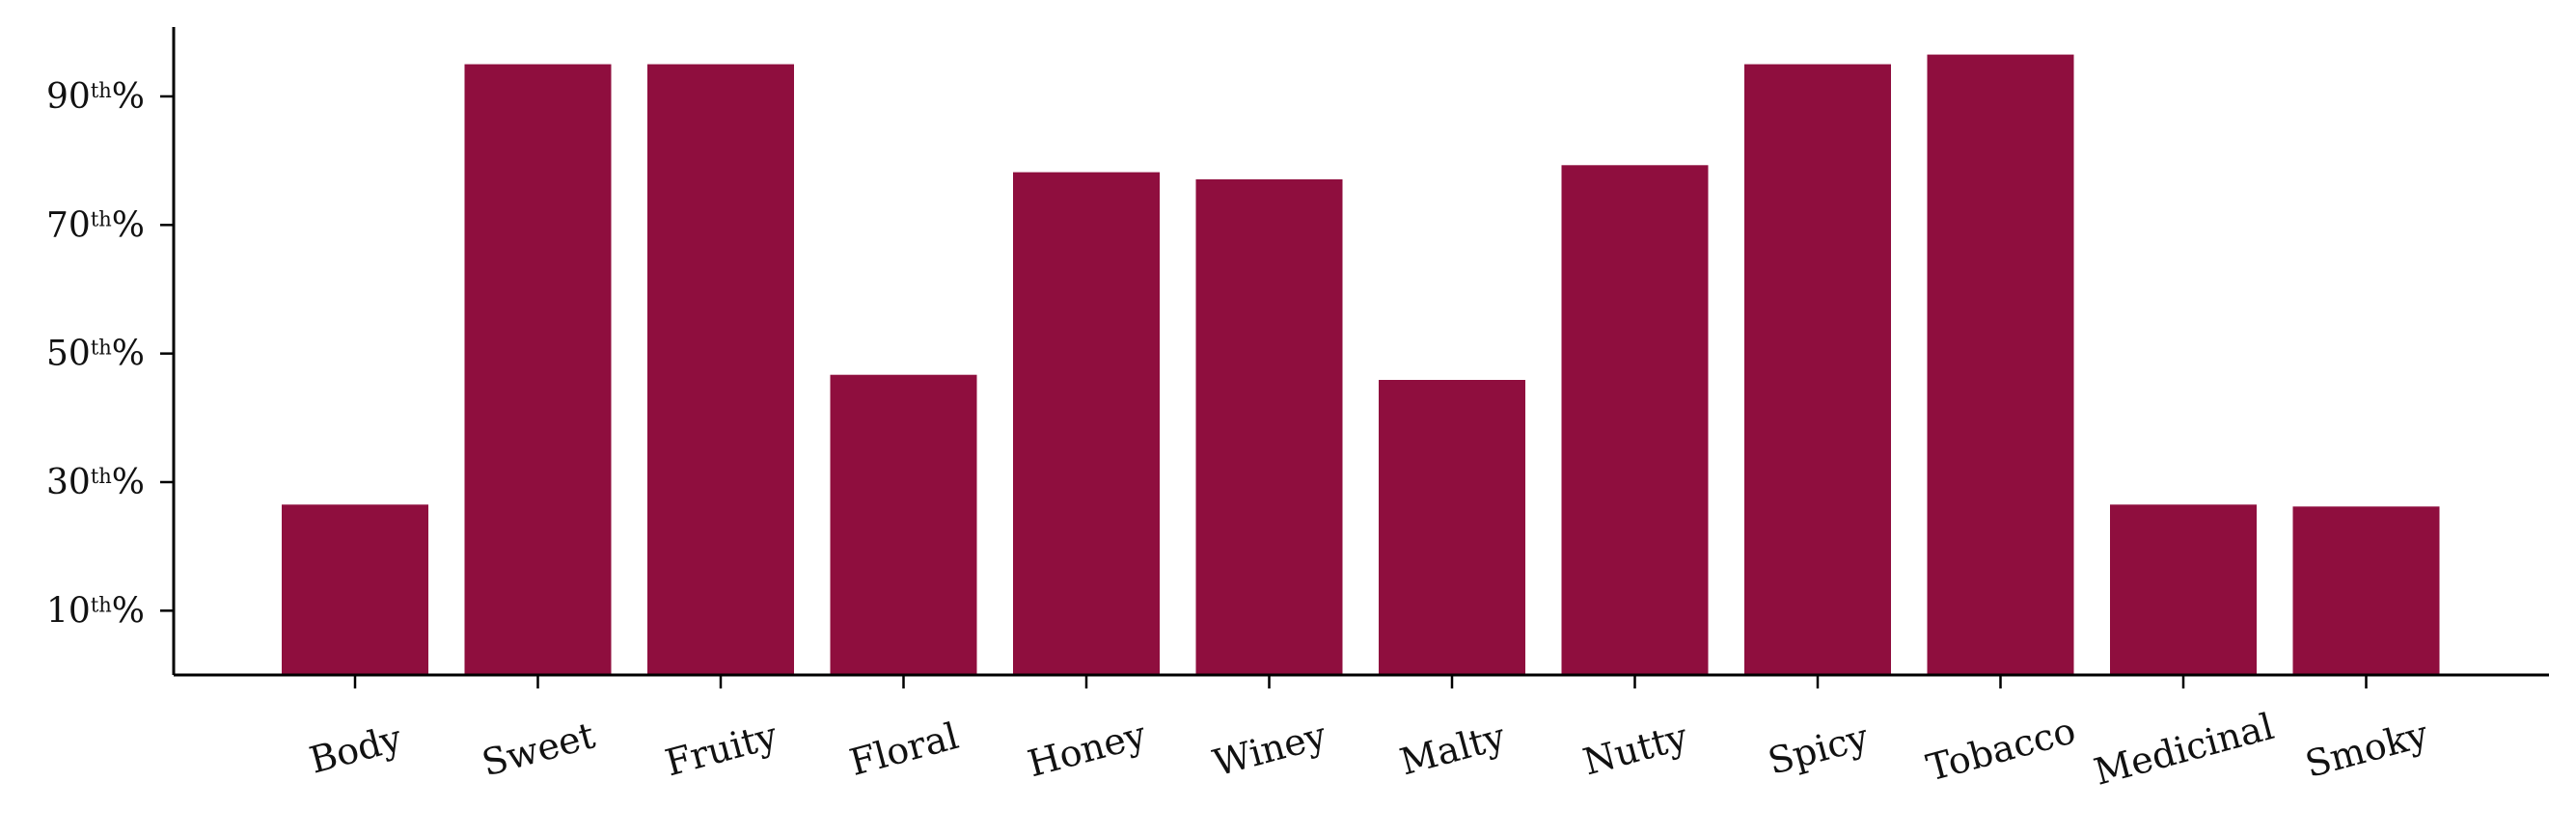  Describe the element at coordinates (538, 749) in the screenshot. I see `x-tick-label: Sweet` at that location.